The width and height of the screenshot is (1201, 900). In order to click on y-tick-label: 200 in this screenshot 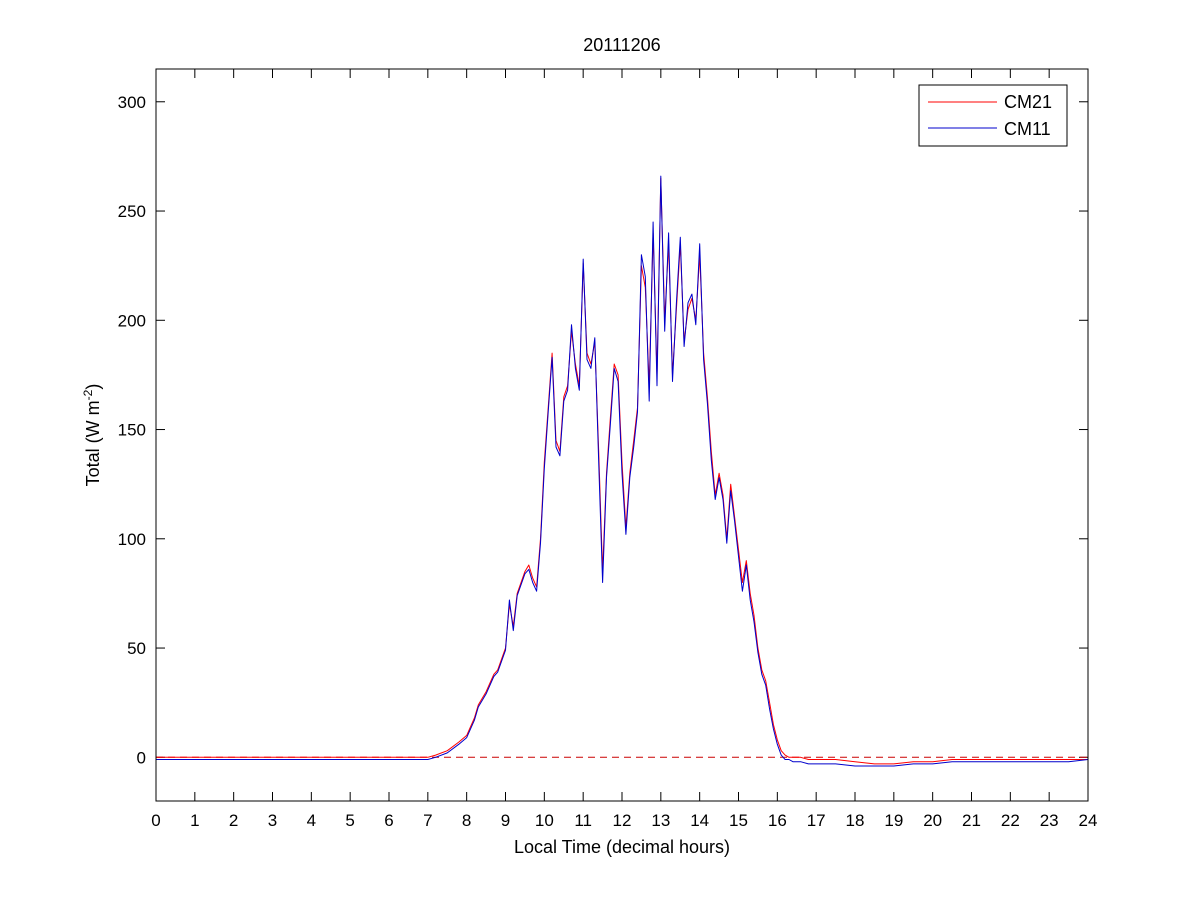, I will do `click(132, 320)`.